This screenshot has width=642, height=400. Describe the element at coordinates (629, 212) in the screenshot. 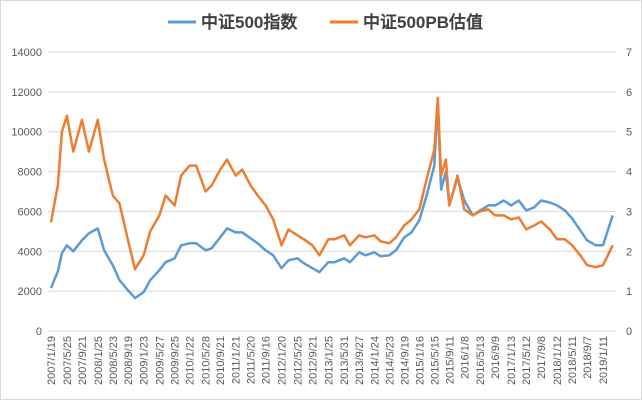

I see `y-right-tick-label: 3` at that location.